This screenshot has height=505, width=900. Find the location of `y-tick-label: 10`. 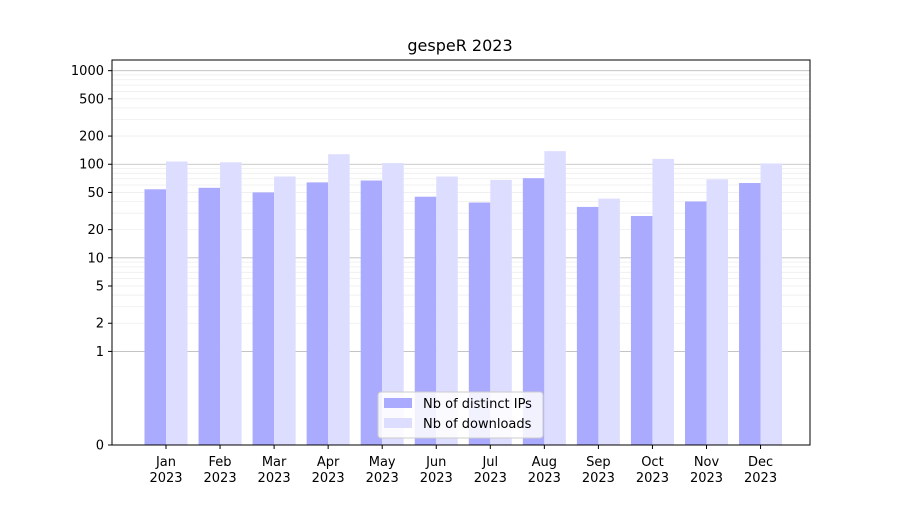

y-tick-label: 10 is located at coordinates (95, 258).